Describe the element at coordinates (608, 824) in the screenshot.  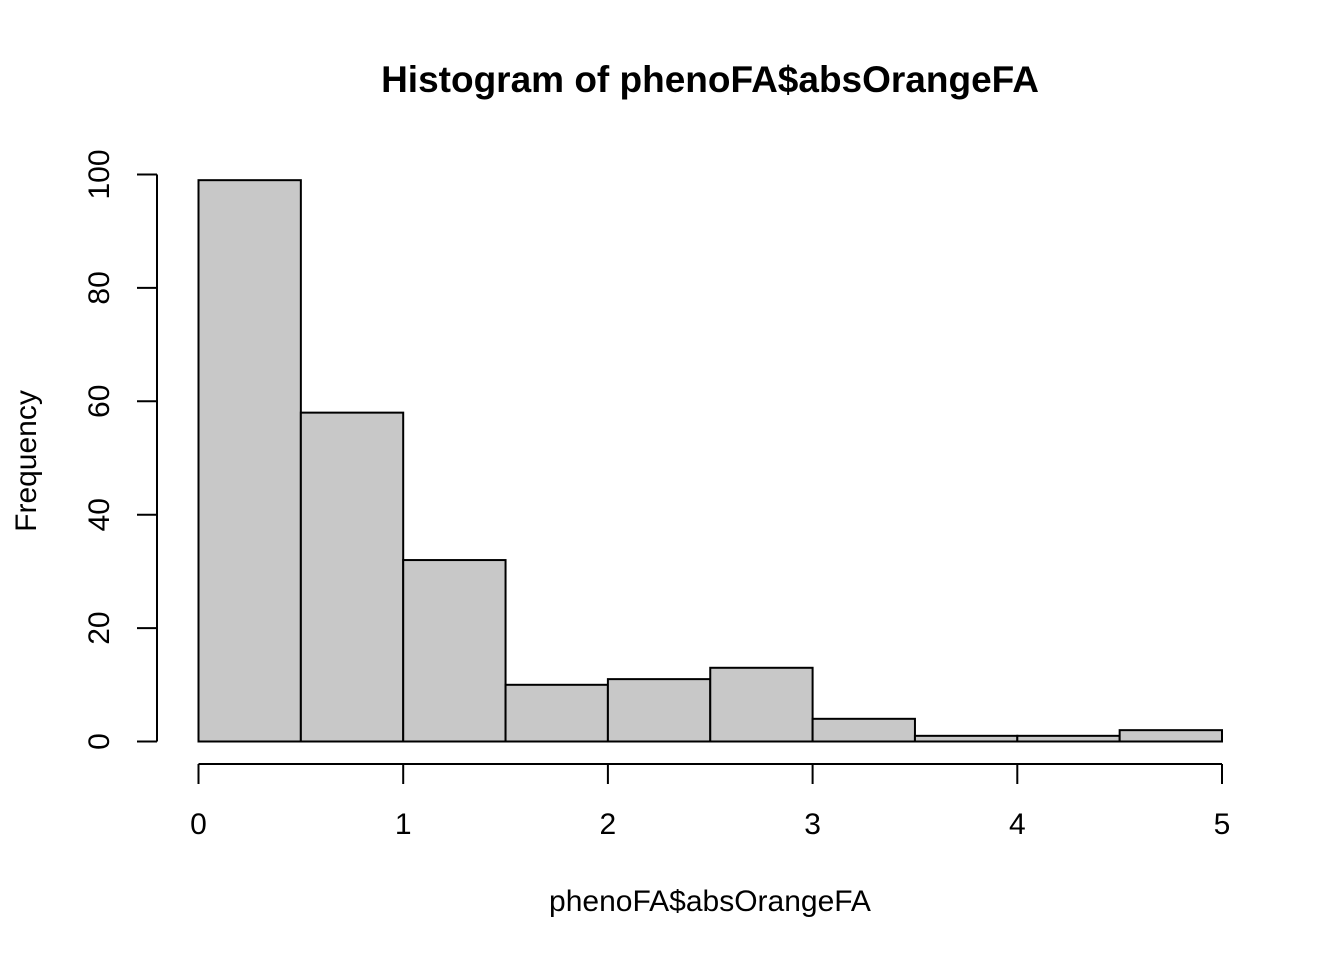
I see `x-tick-label: 2` at that location.